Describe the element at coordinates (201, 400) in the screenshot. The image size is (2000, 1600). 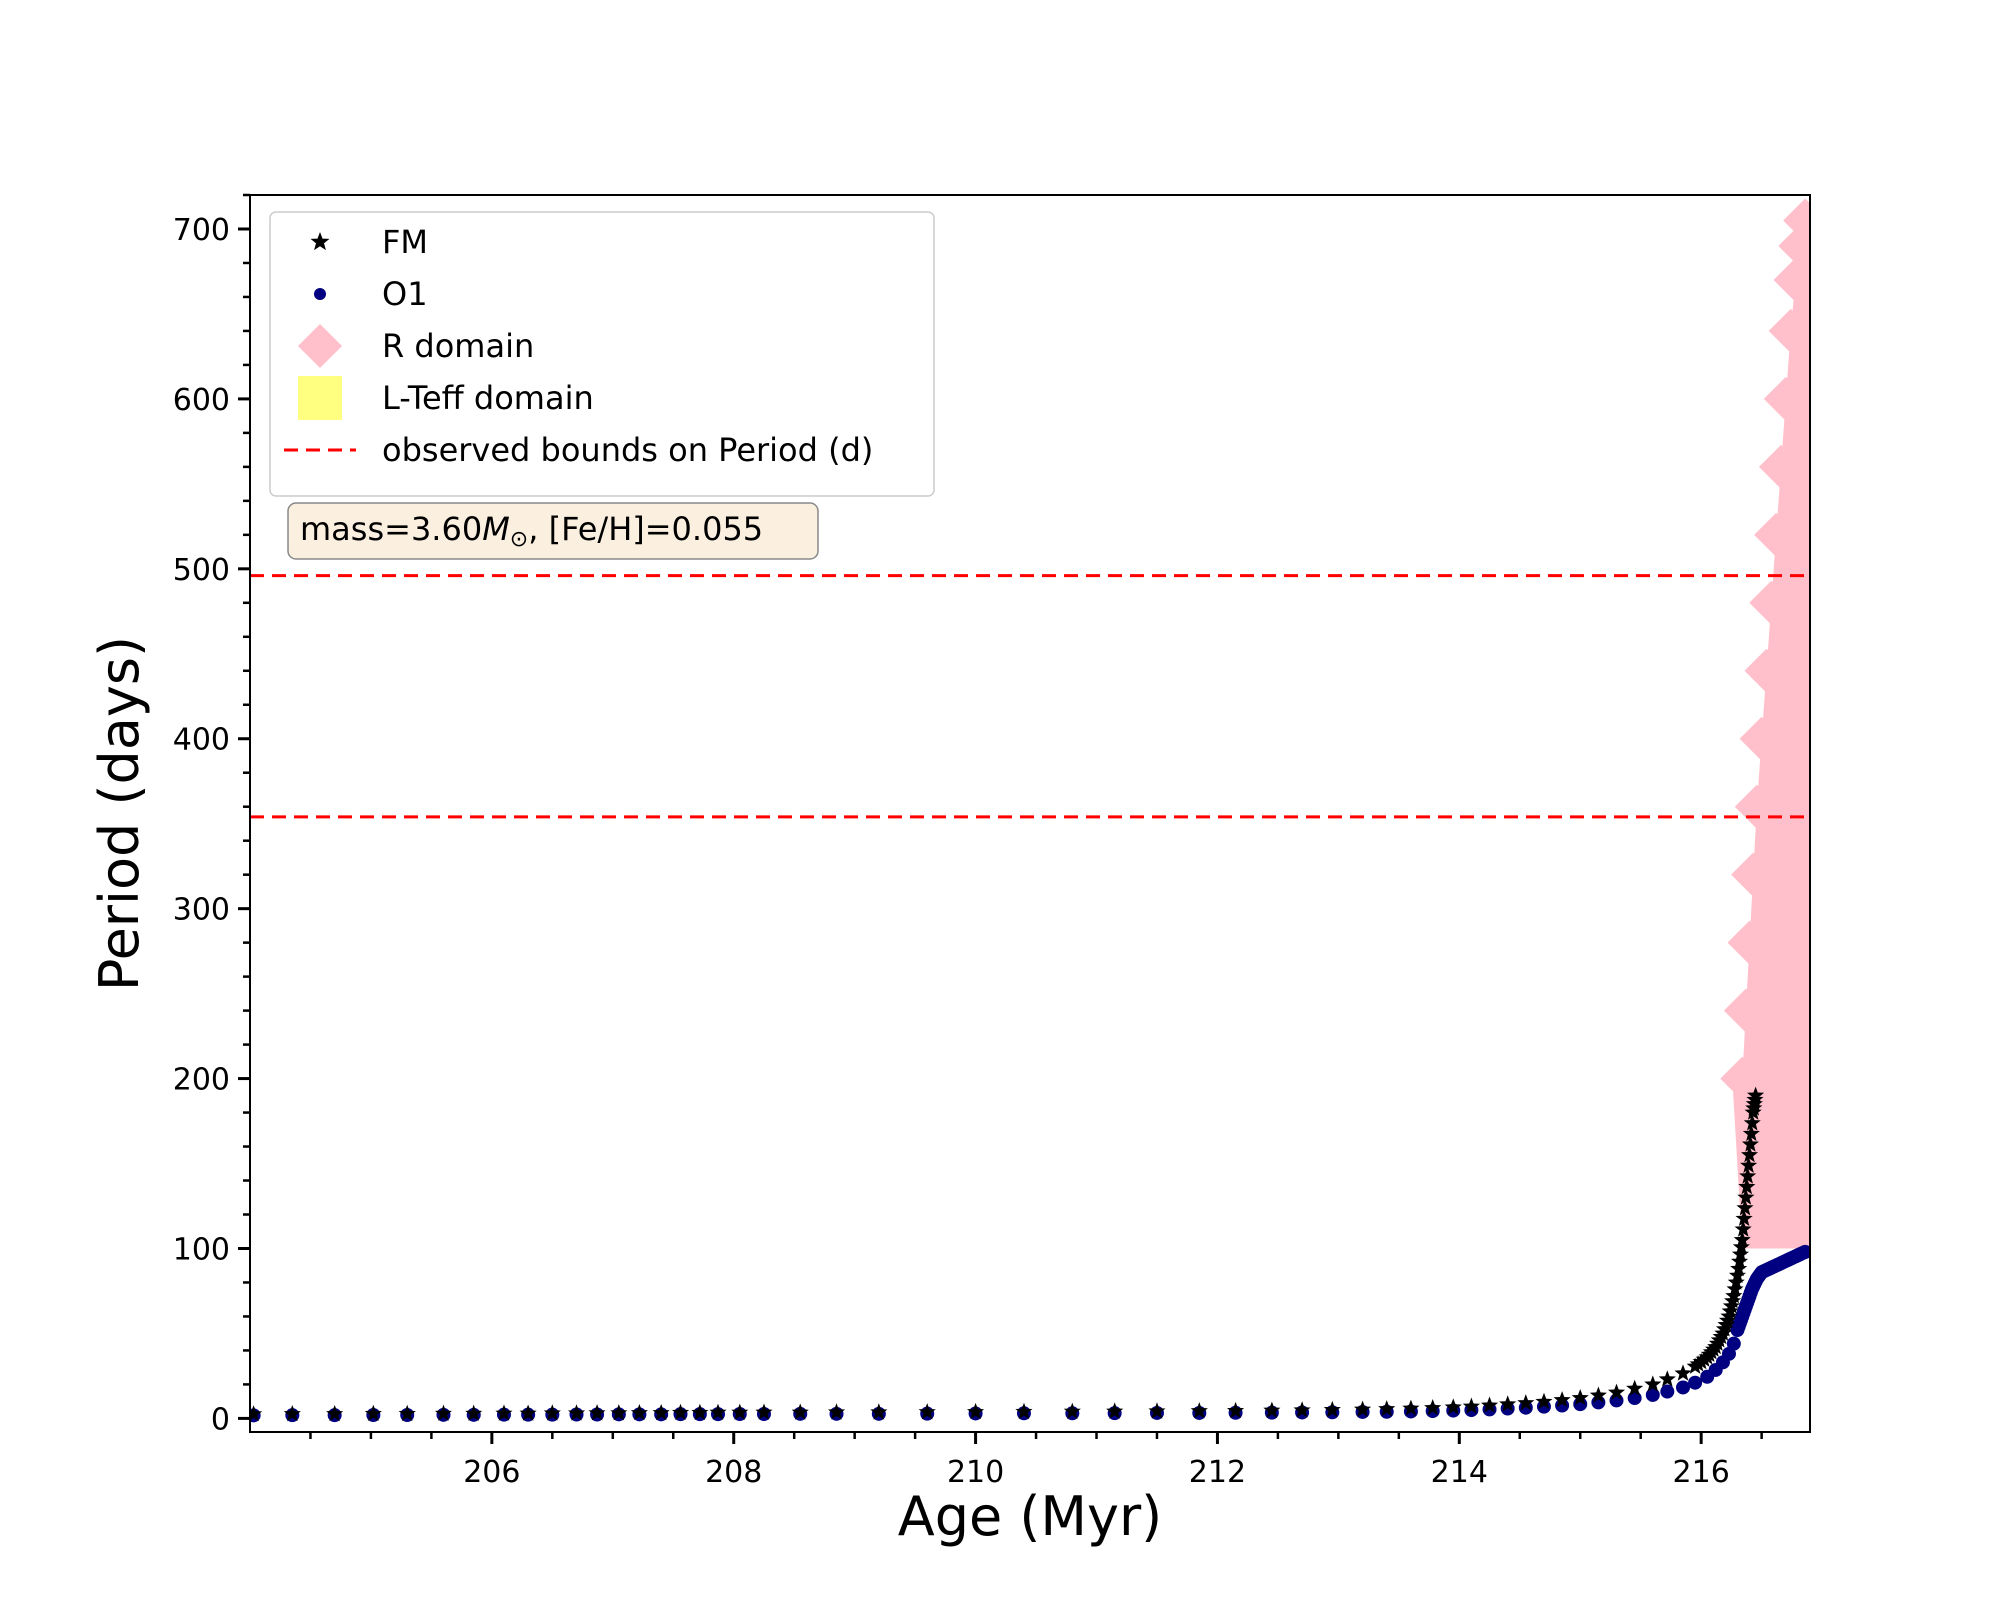
I see `y-tick-label: 600` at that location.